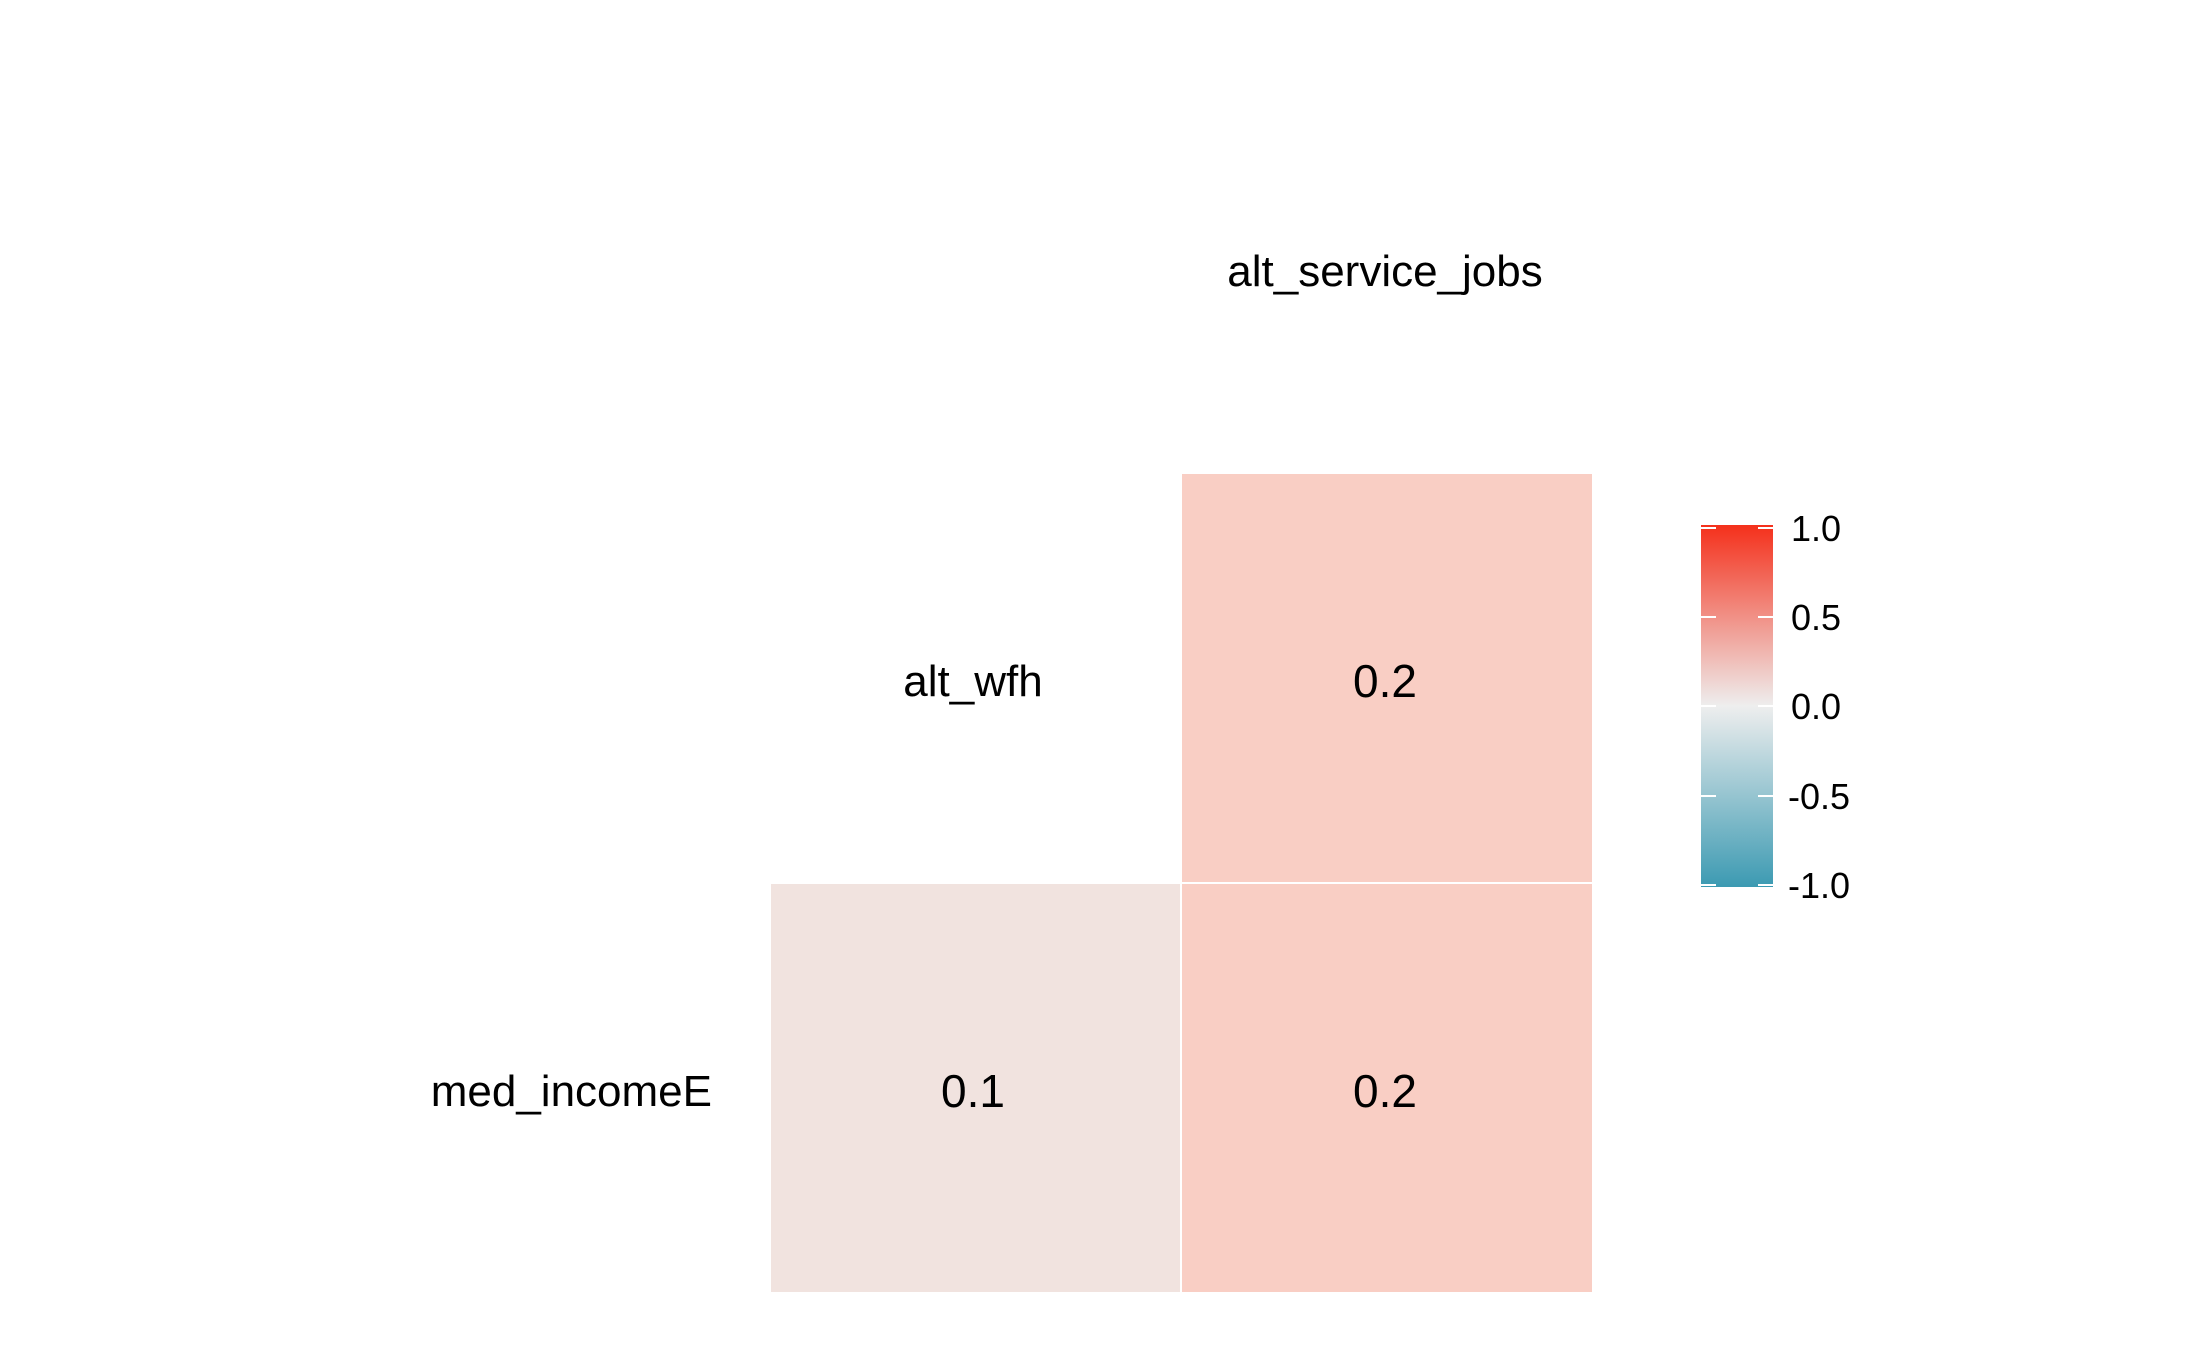 The height and width of the screenshot is (1350, 2187). Describe the element at coordinates (571, 1091) in the screenshot. I see `variable-label-med_incomeE: med_incomeE` at that location.